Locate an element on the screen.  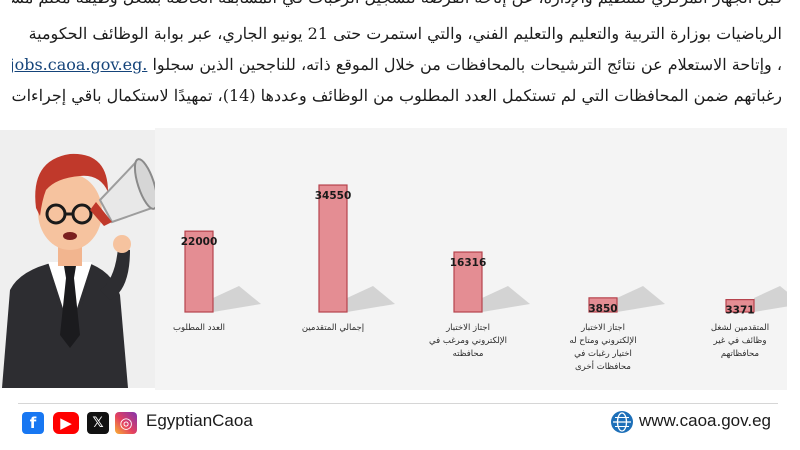
footer-divider is located at coordinates (398, 403).